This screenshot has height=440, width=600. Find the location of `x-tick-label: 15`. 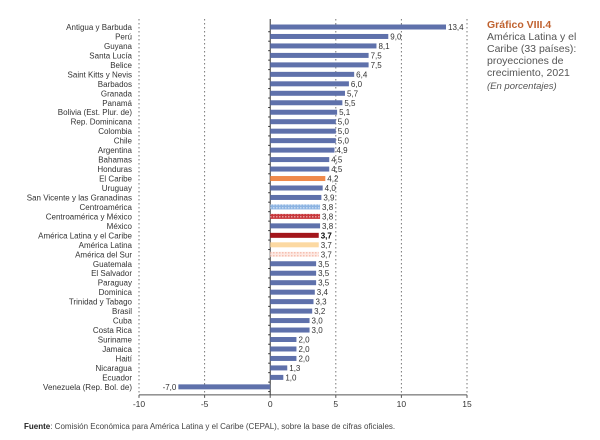

x-tick-label: 15 is located at coordinates (467, 404).